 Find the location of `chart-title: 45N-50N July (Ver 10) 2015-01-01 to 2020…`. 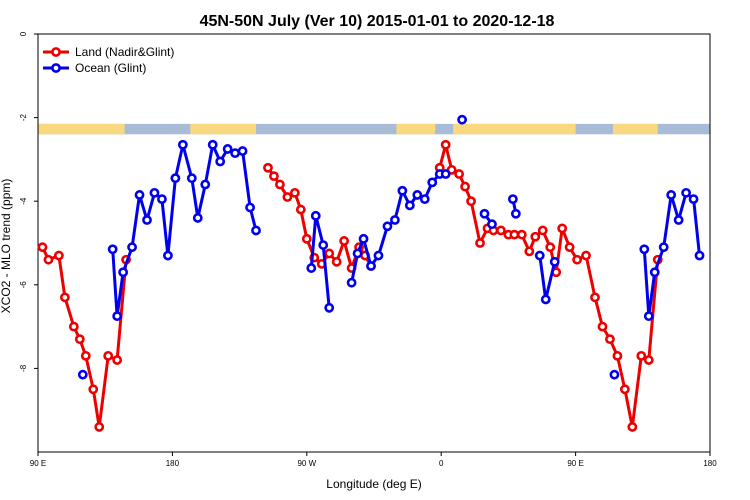

chart-title: 45N-50N July (Ver 10) 2015-01-01 to 2020… is located at coordinates (377, 21).